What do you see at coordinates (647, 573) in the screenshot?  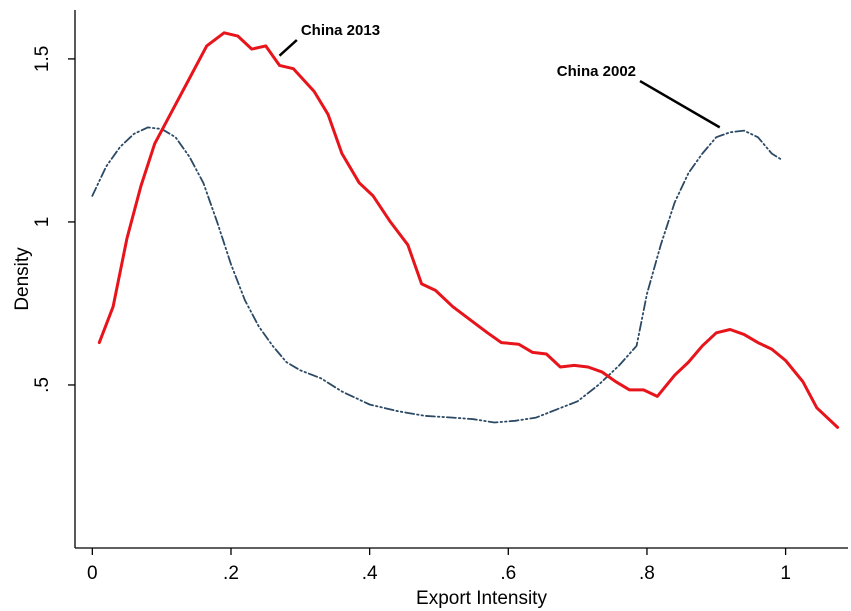 I see `x-tick-label: .8` at bounding box center [647, 573].